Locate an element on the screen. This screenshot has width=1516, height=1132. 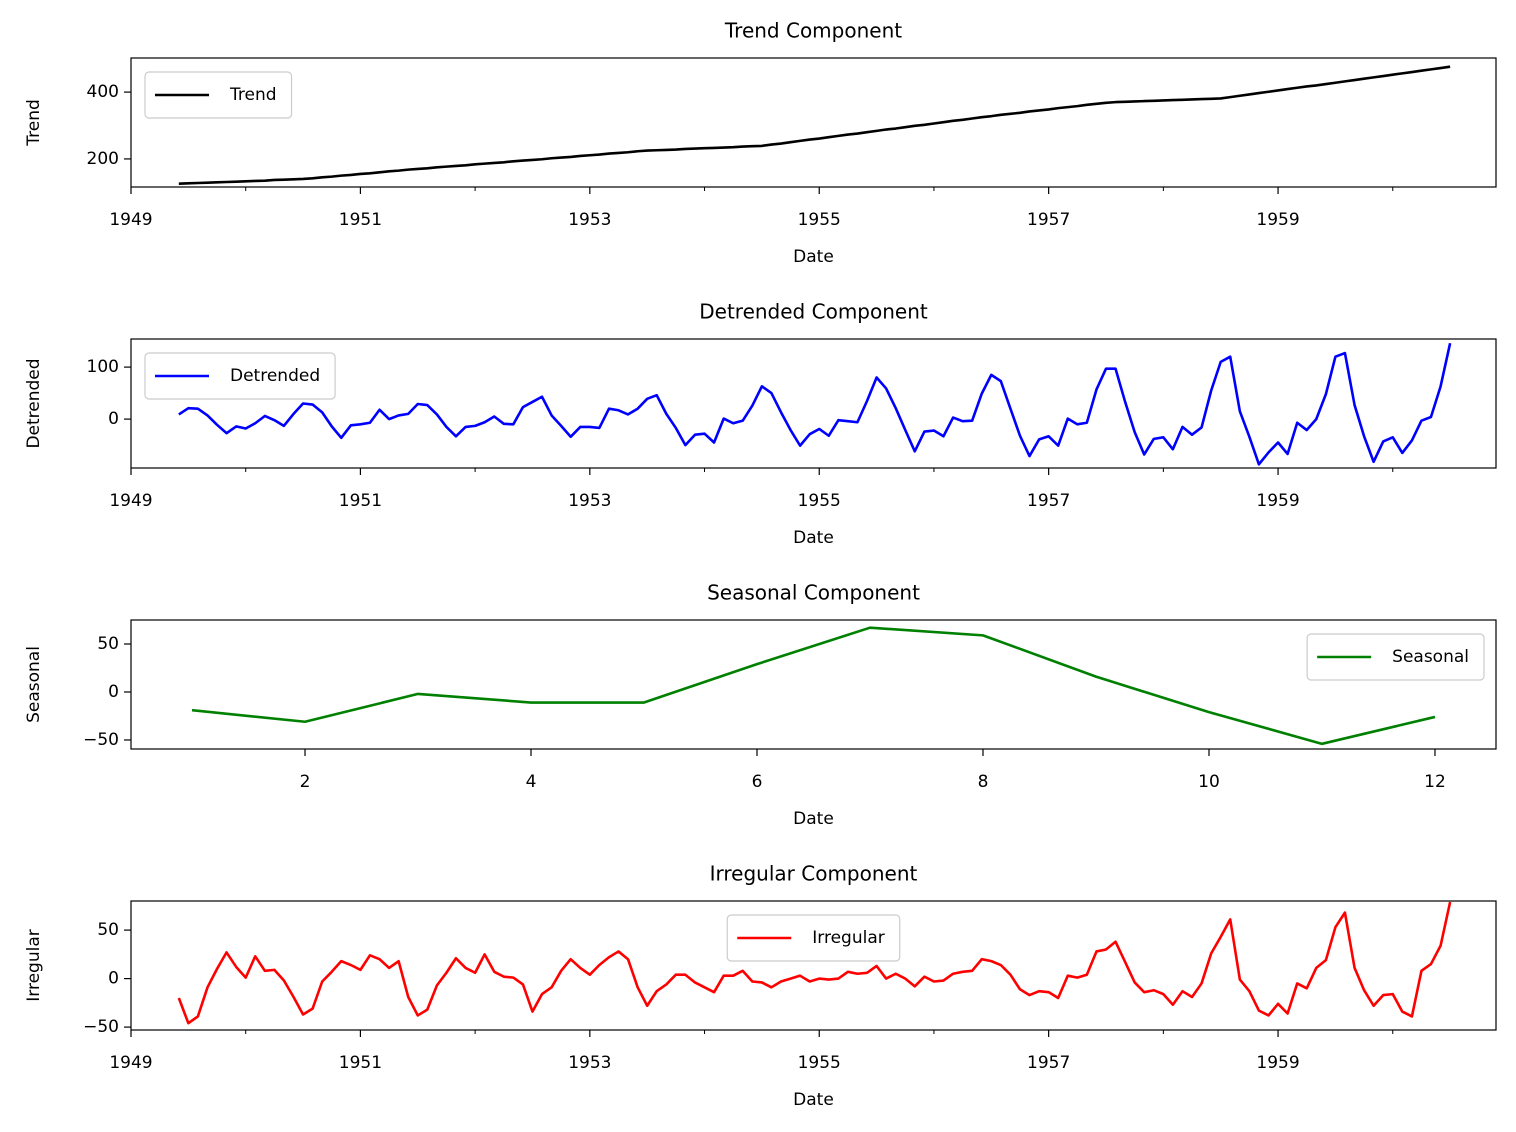
legend-label: Trend is located at coordinates (253, 95).